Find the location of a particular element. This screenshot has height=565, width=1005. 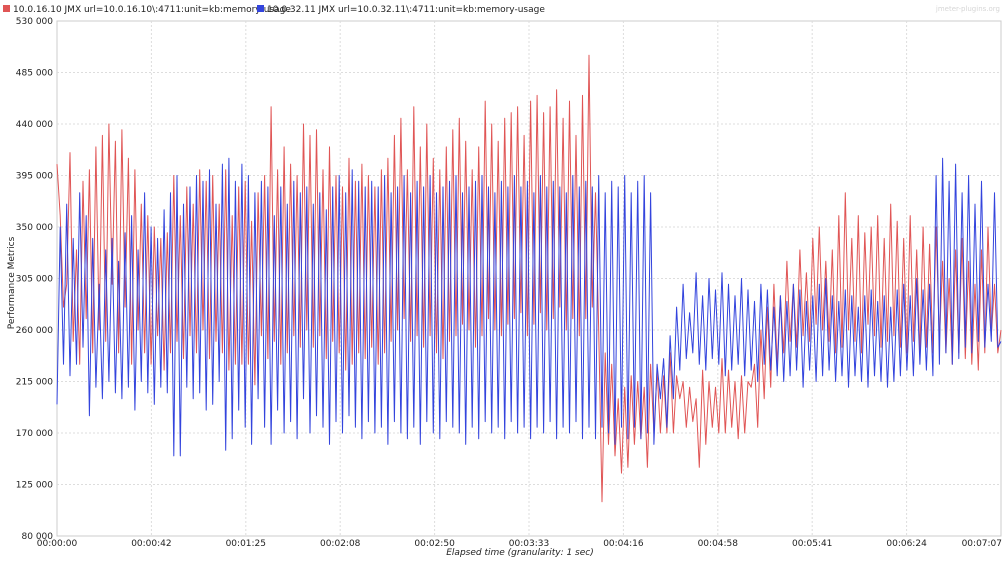

x-tick-label: 00:00:42 is located at coordinates (151, 544).